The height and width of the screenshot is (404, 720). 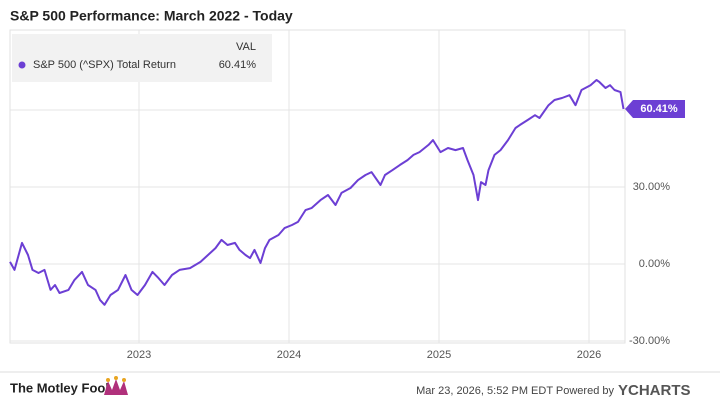 I want to click on x-tick-label: 2023, so click(x=139, y=355).